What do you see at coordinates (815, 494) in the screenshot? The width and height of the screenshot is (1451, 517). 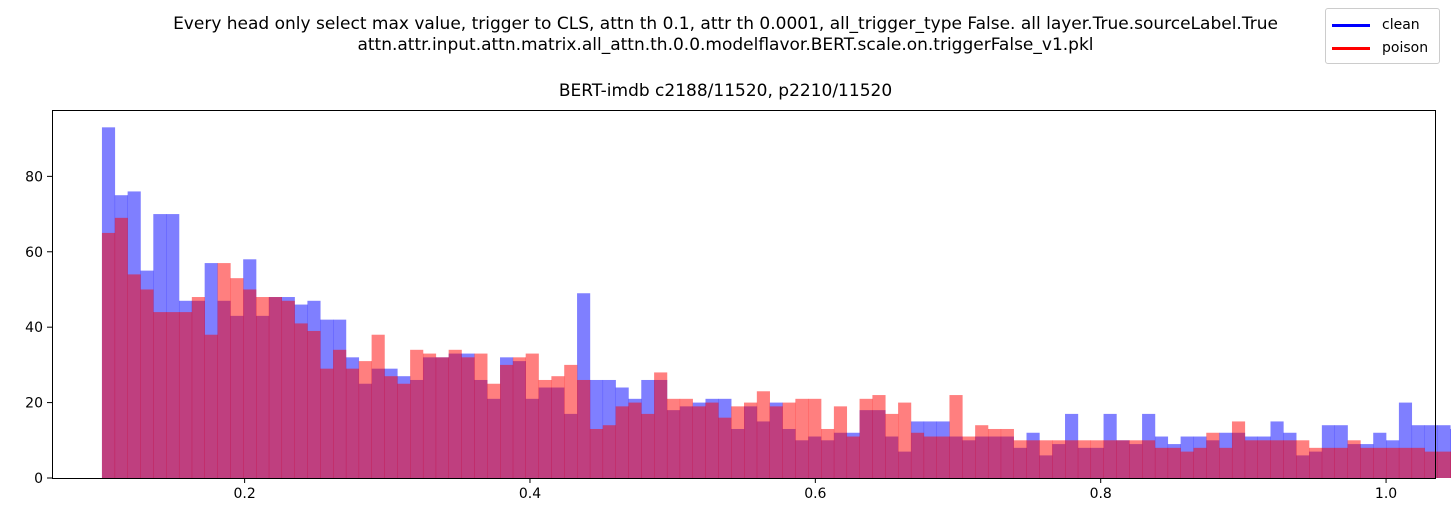 I see `x-tick-label: 0.6` at bounding box center [815, 494].